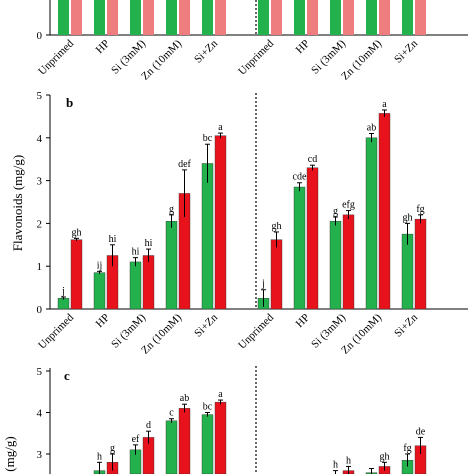 This screenshot has height=474, width=474. I want to click on significance-letter: de, so click(421, 431).